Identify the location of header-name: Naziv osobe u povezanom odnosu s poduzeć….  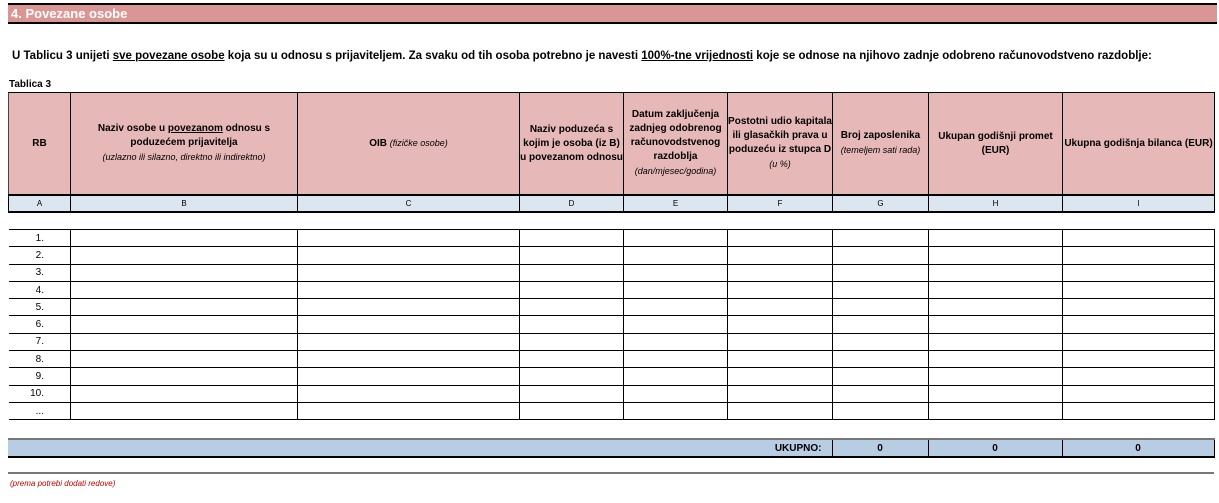
(184, 144).